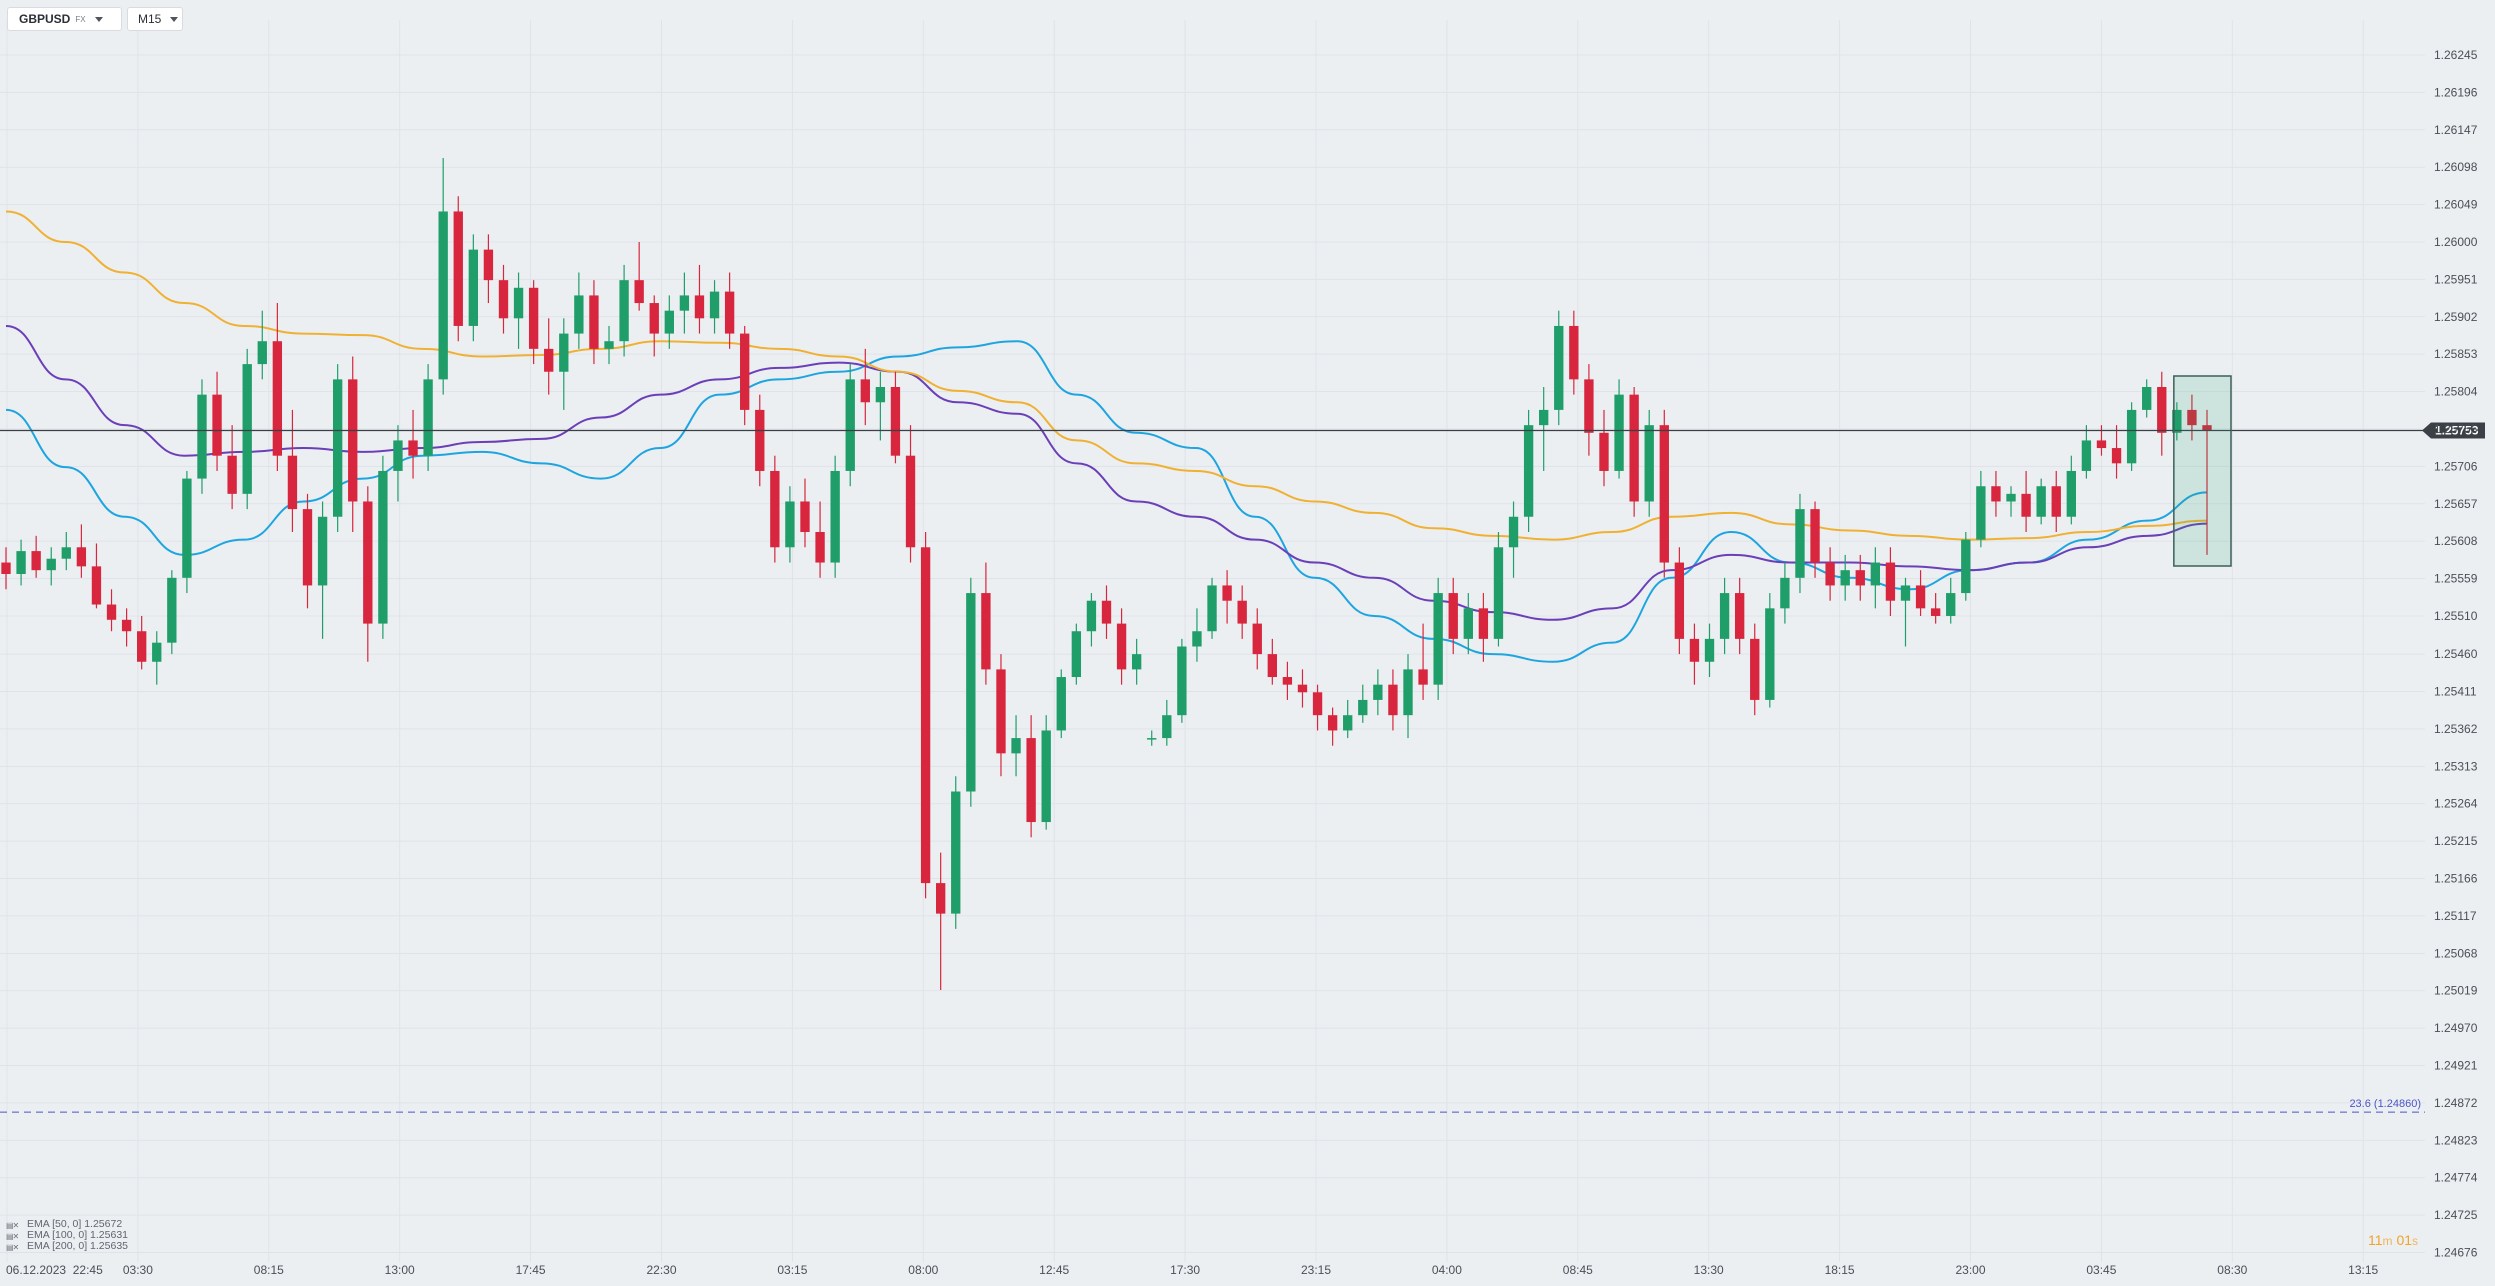 The image size is (2495, 1286). Describe the element at coordinates (1447, 1270) in the screenshot. I see `x-tick-label: 04:00` at that location.